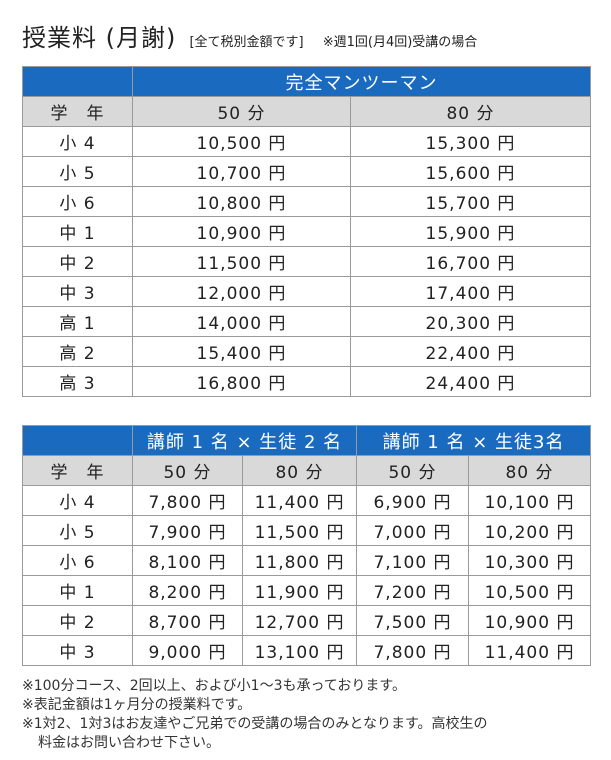 Image resolution: width=611 pixels, height=760 pixels. I want to click on price-80-cell: 22,400 円, so click(470, 351).